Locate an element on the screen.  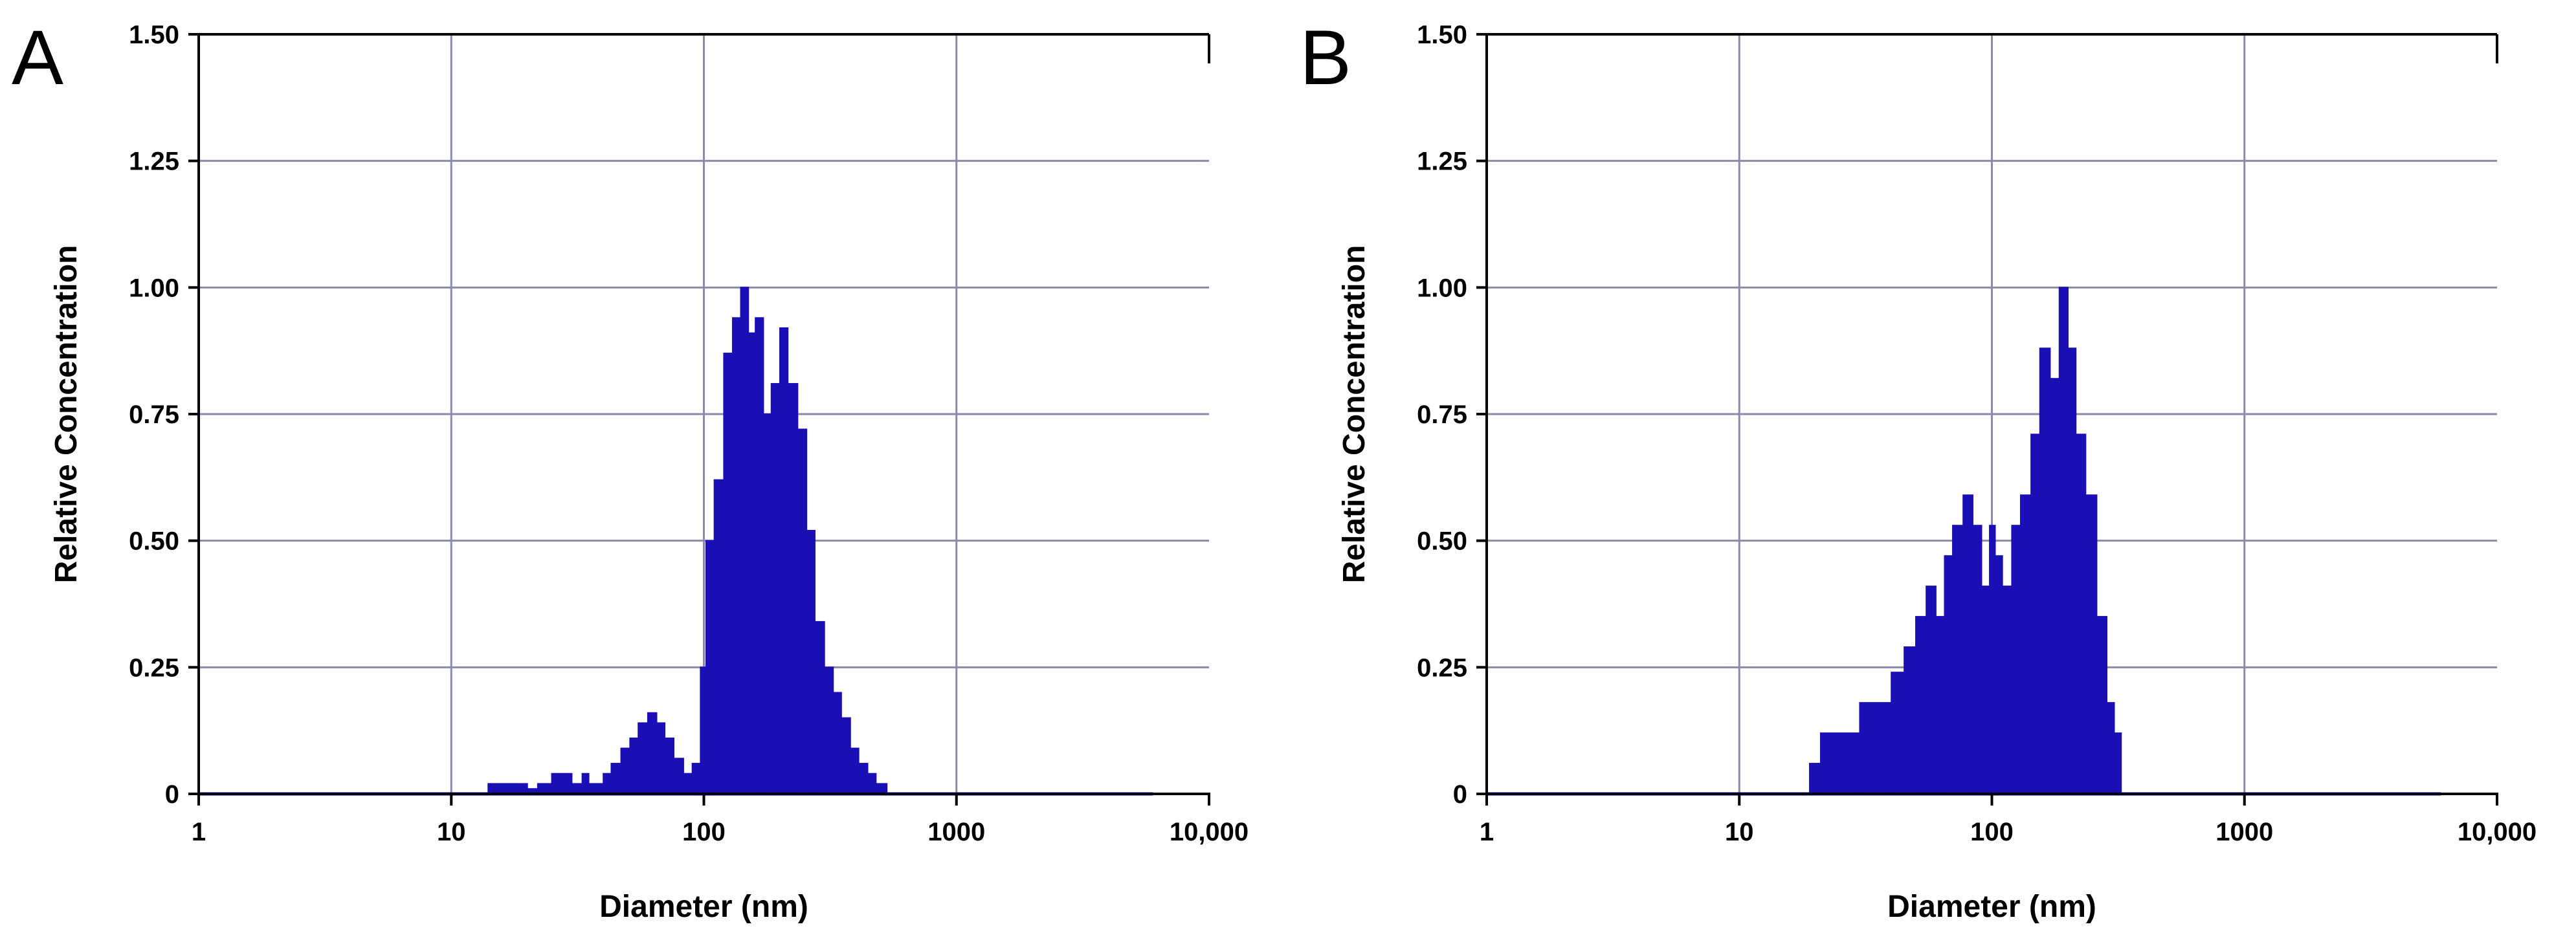
panel-letter: B is located at coordinates (1325, 57).